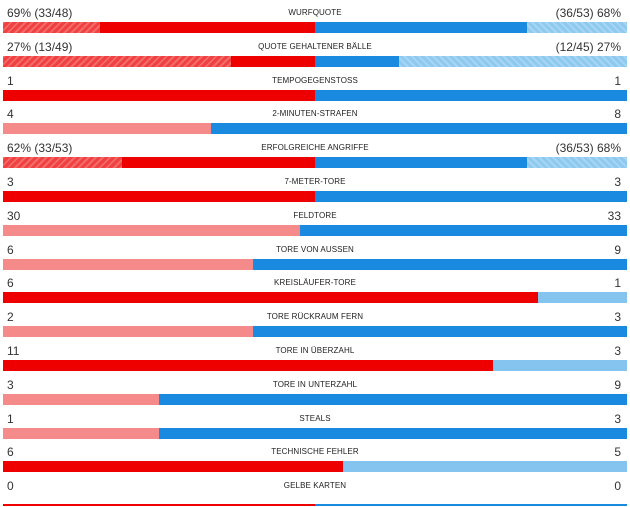 The image size is (630, 507). Describe the element at coordinates (315, 317) in the screenshot. I see `stat-label: TORE RÜCKRAUM FERN` at that location.